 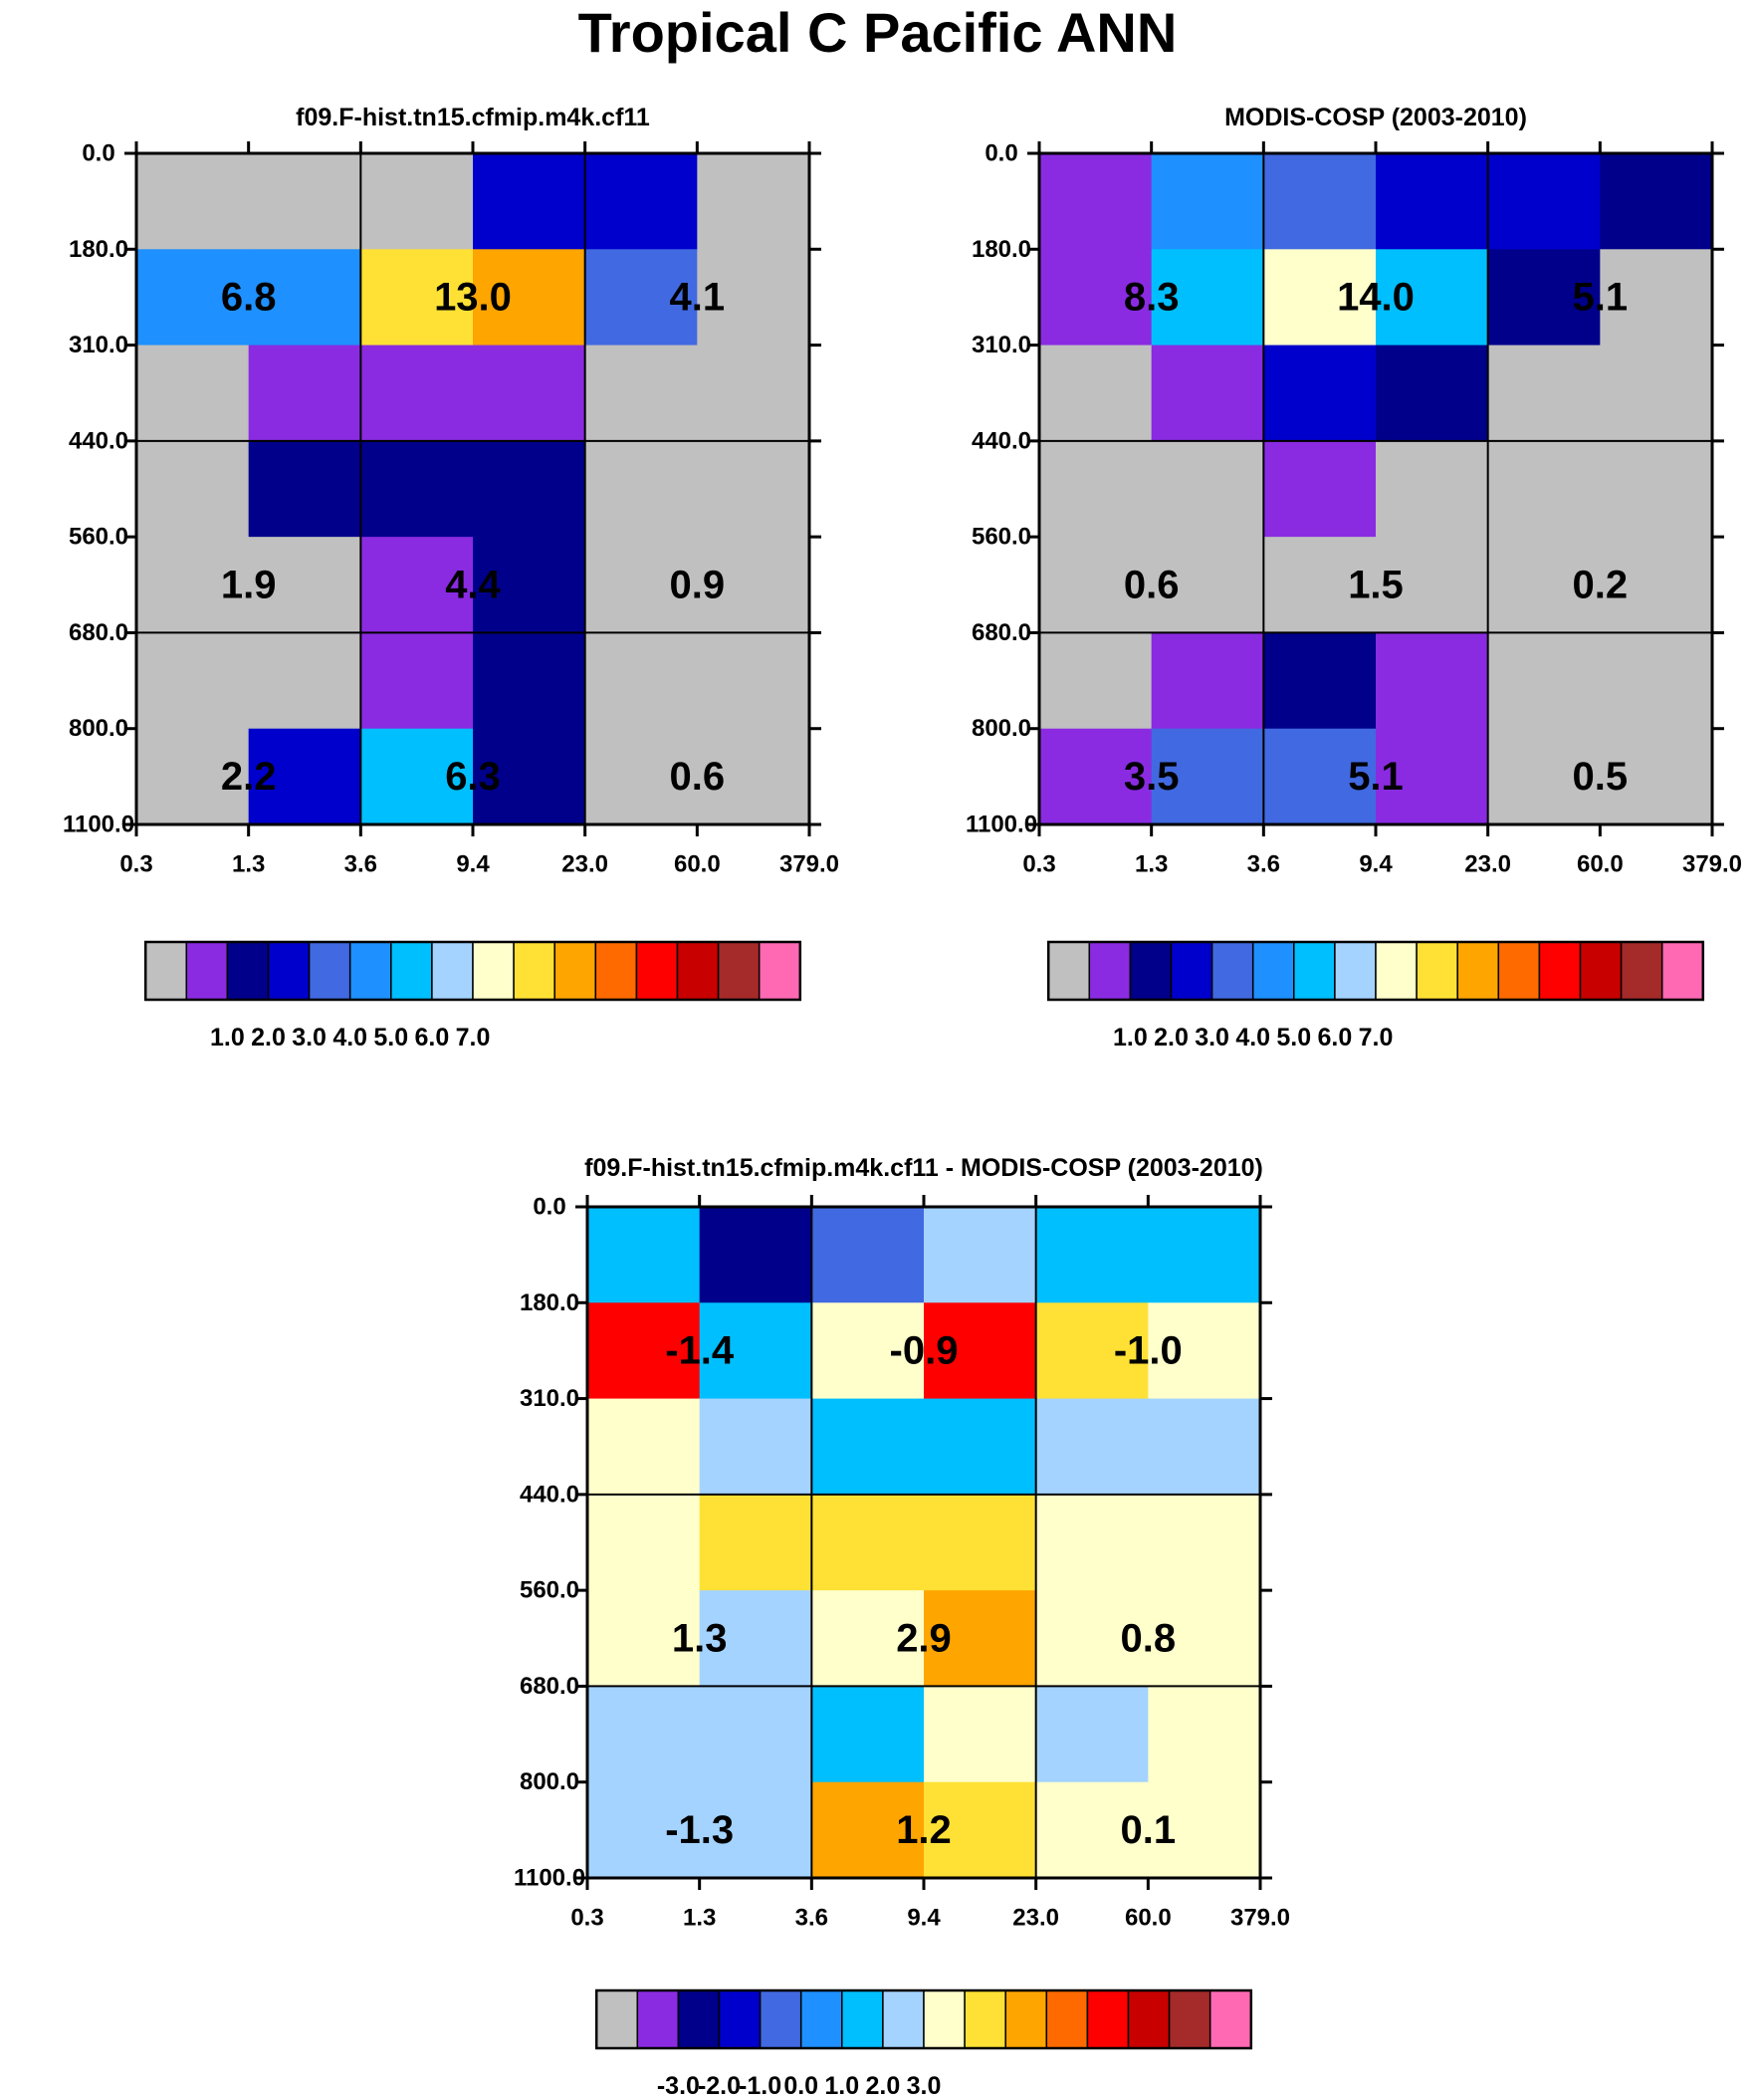 I want to click on box-value-label: 13.0, so click(x=473, y=297).